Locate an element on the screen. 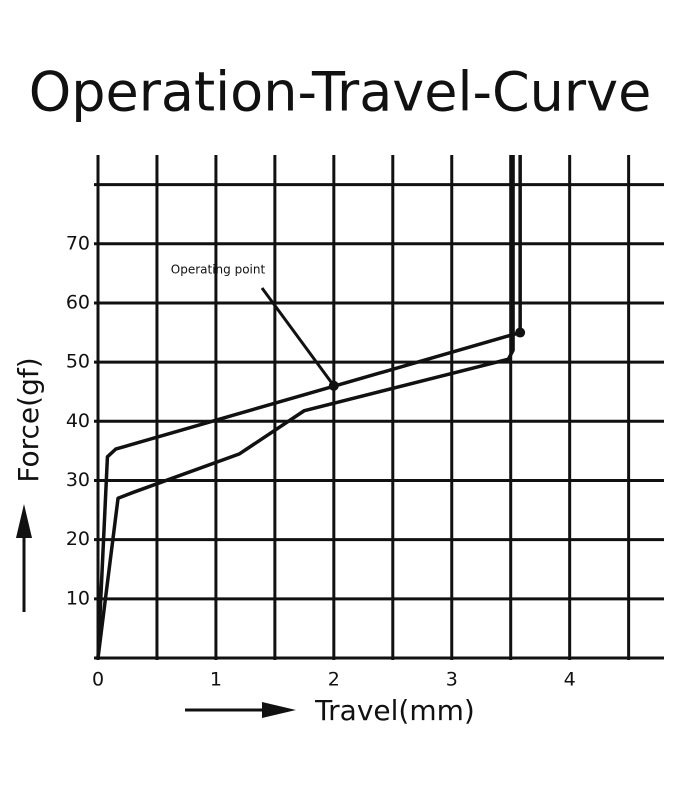  y-tick-label: 20 is located at coordinates (78, 539).